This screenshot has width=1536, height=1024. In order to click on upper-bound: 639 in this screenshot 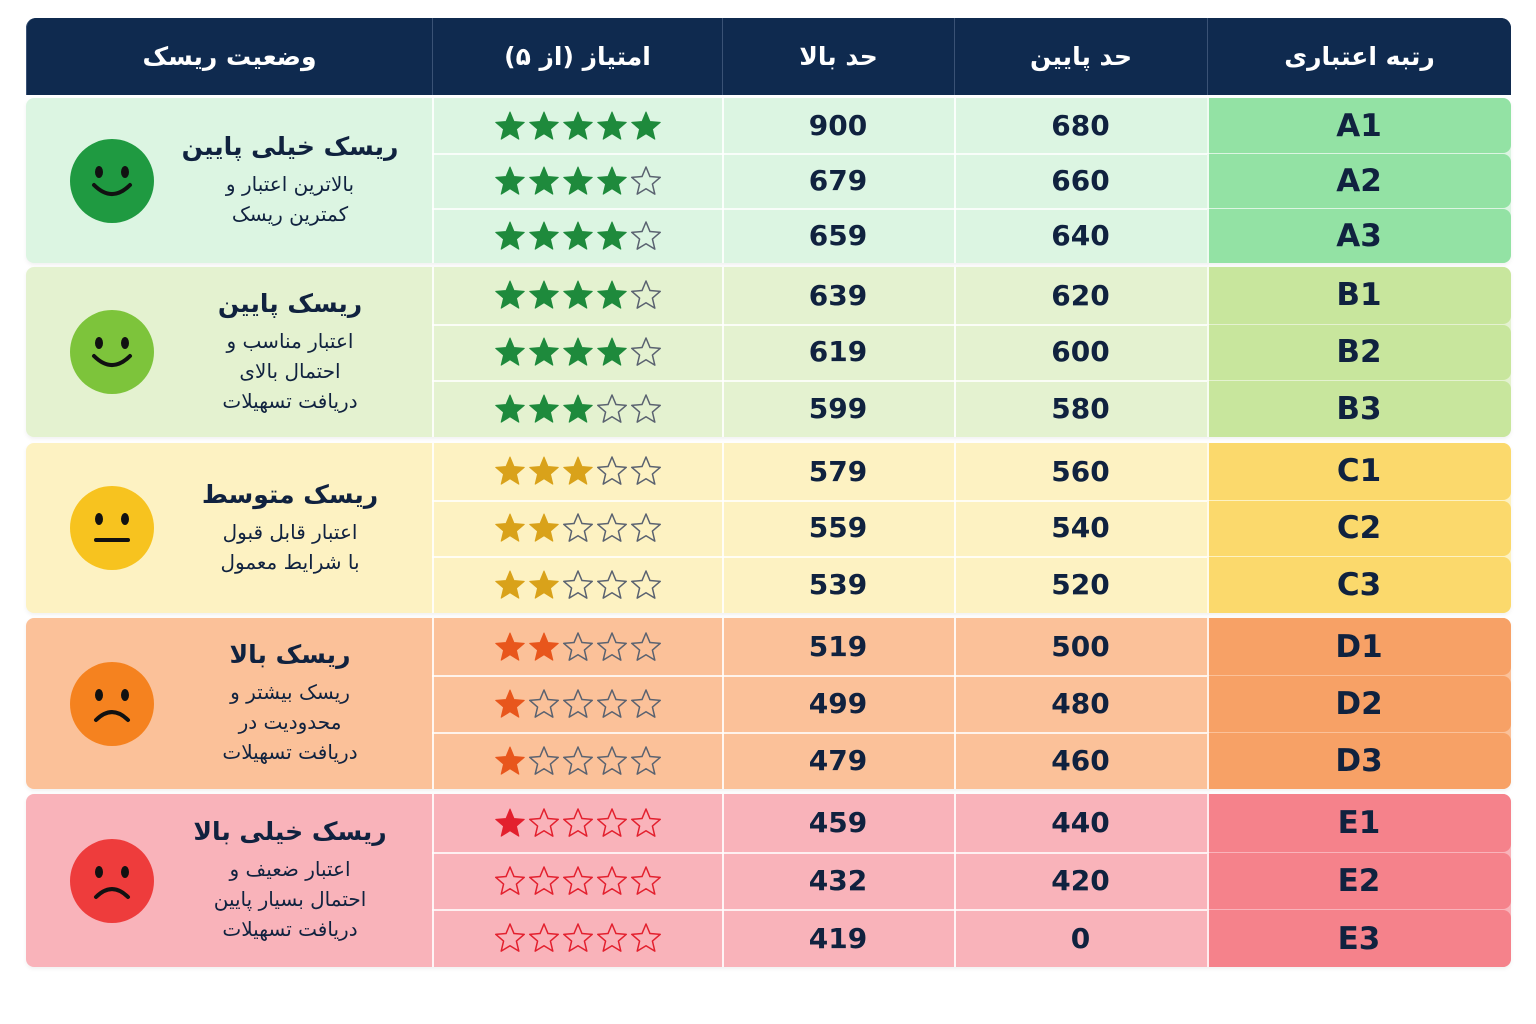, I will do `click(838, 295)`.